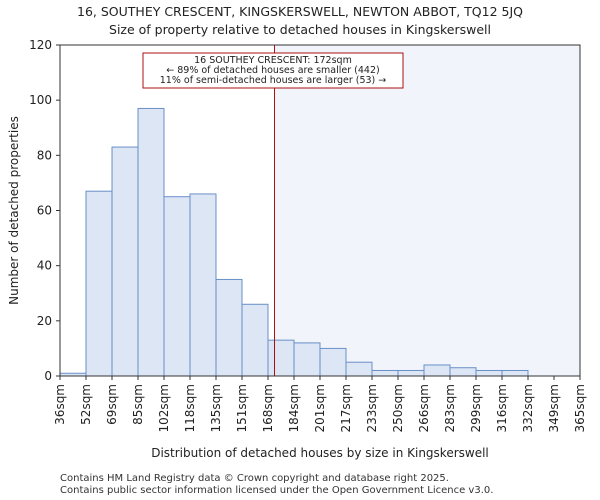 Image resolution: width=600 pixels, height=500 pixels. I want to click on bar-299sqm, so click(489, 373).